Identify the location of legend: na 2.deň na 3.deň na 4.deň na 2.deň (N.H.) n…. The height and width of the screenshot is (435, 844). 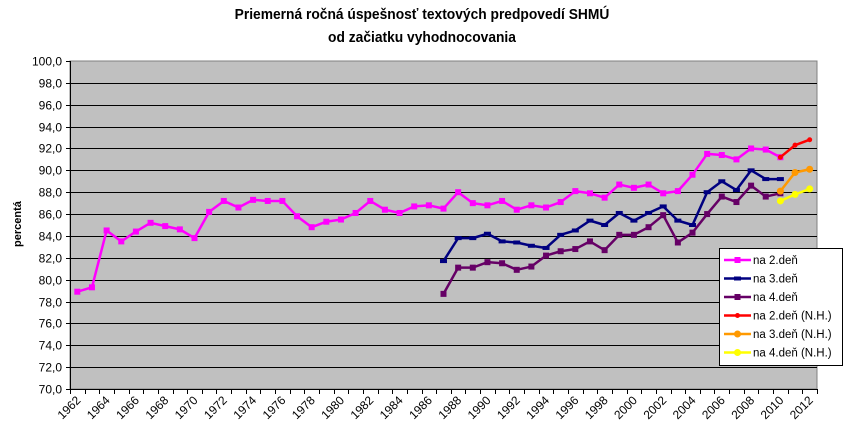
(781, 307).